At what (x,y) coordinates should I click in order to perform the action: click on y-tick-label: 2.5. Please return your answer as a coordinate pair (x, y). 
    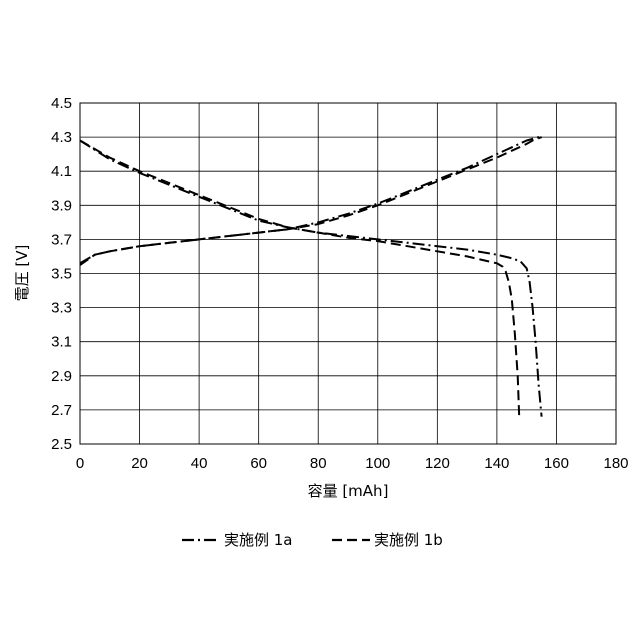
    Looking at the image, I should click on (61, 444).